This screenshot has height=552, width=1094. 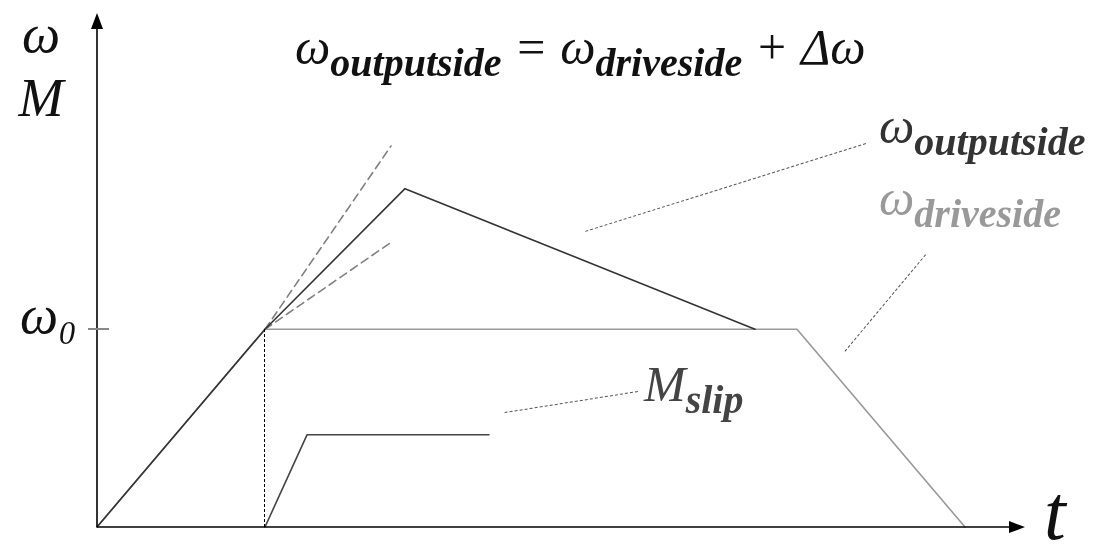 I want to click on text: ω$_{outputside}$, so click(x=982, y=131).